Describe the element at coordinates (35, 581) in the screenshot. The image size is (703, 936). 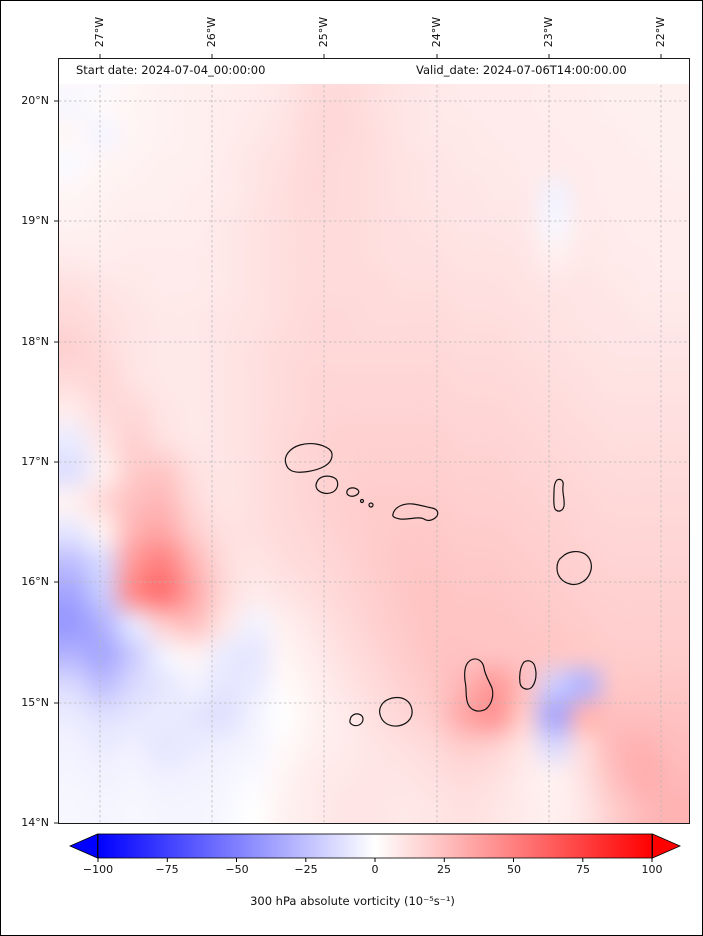
I see `y-tick-label: 16°N` at that location.